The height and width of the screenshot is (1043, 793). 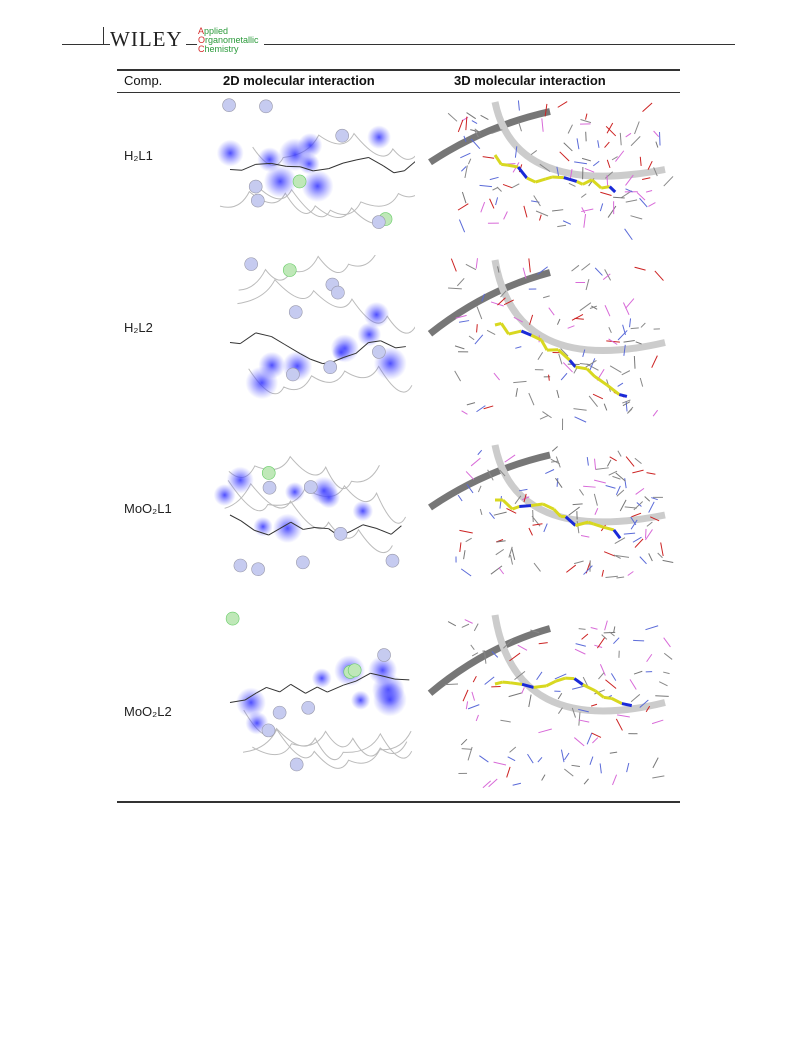 What do you see at coordinates (148, 711) in the screenshot?
I see `row-label: MoO₂L2` at bounding box center [148, 711].